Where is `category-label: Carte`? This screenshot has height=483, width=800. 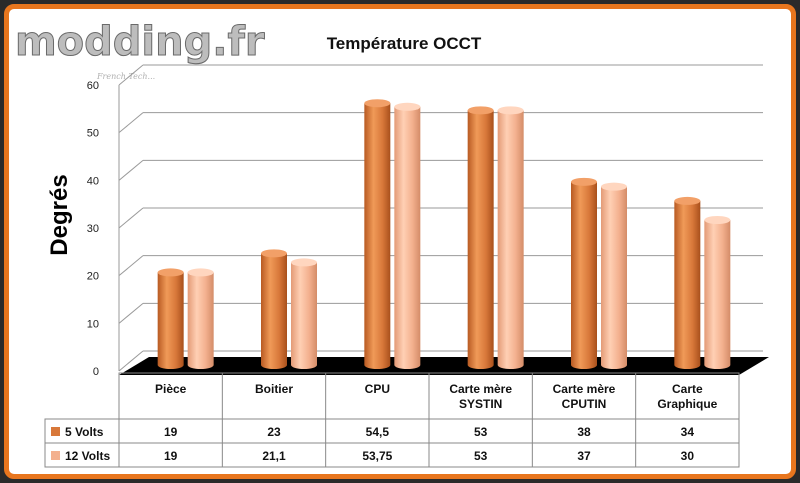
category-label: Carte is located at coordinates (687, 389).